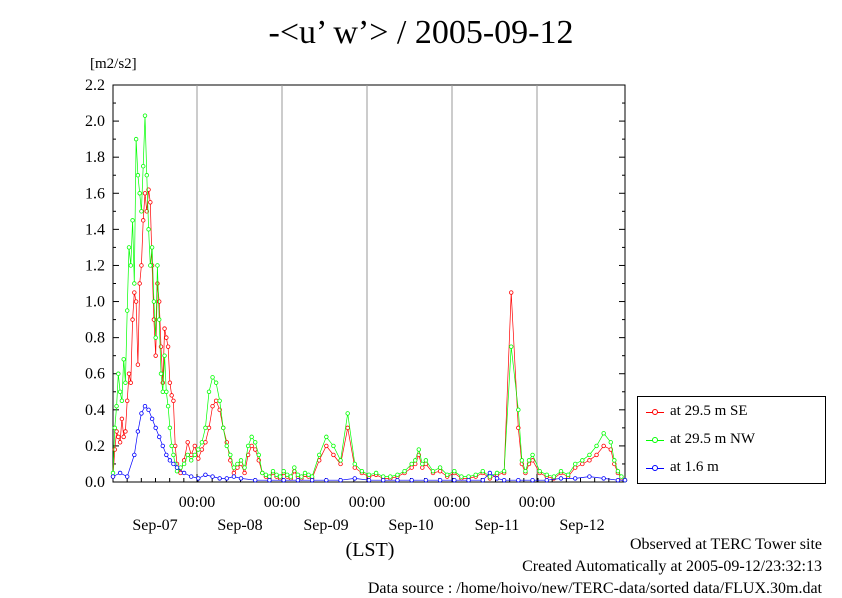 The image size is (842, 598). I want to click on legend-item-low: at 1.6 m, so click(682, 467).